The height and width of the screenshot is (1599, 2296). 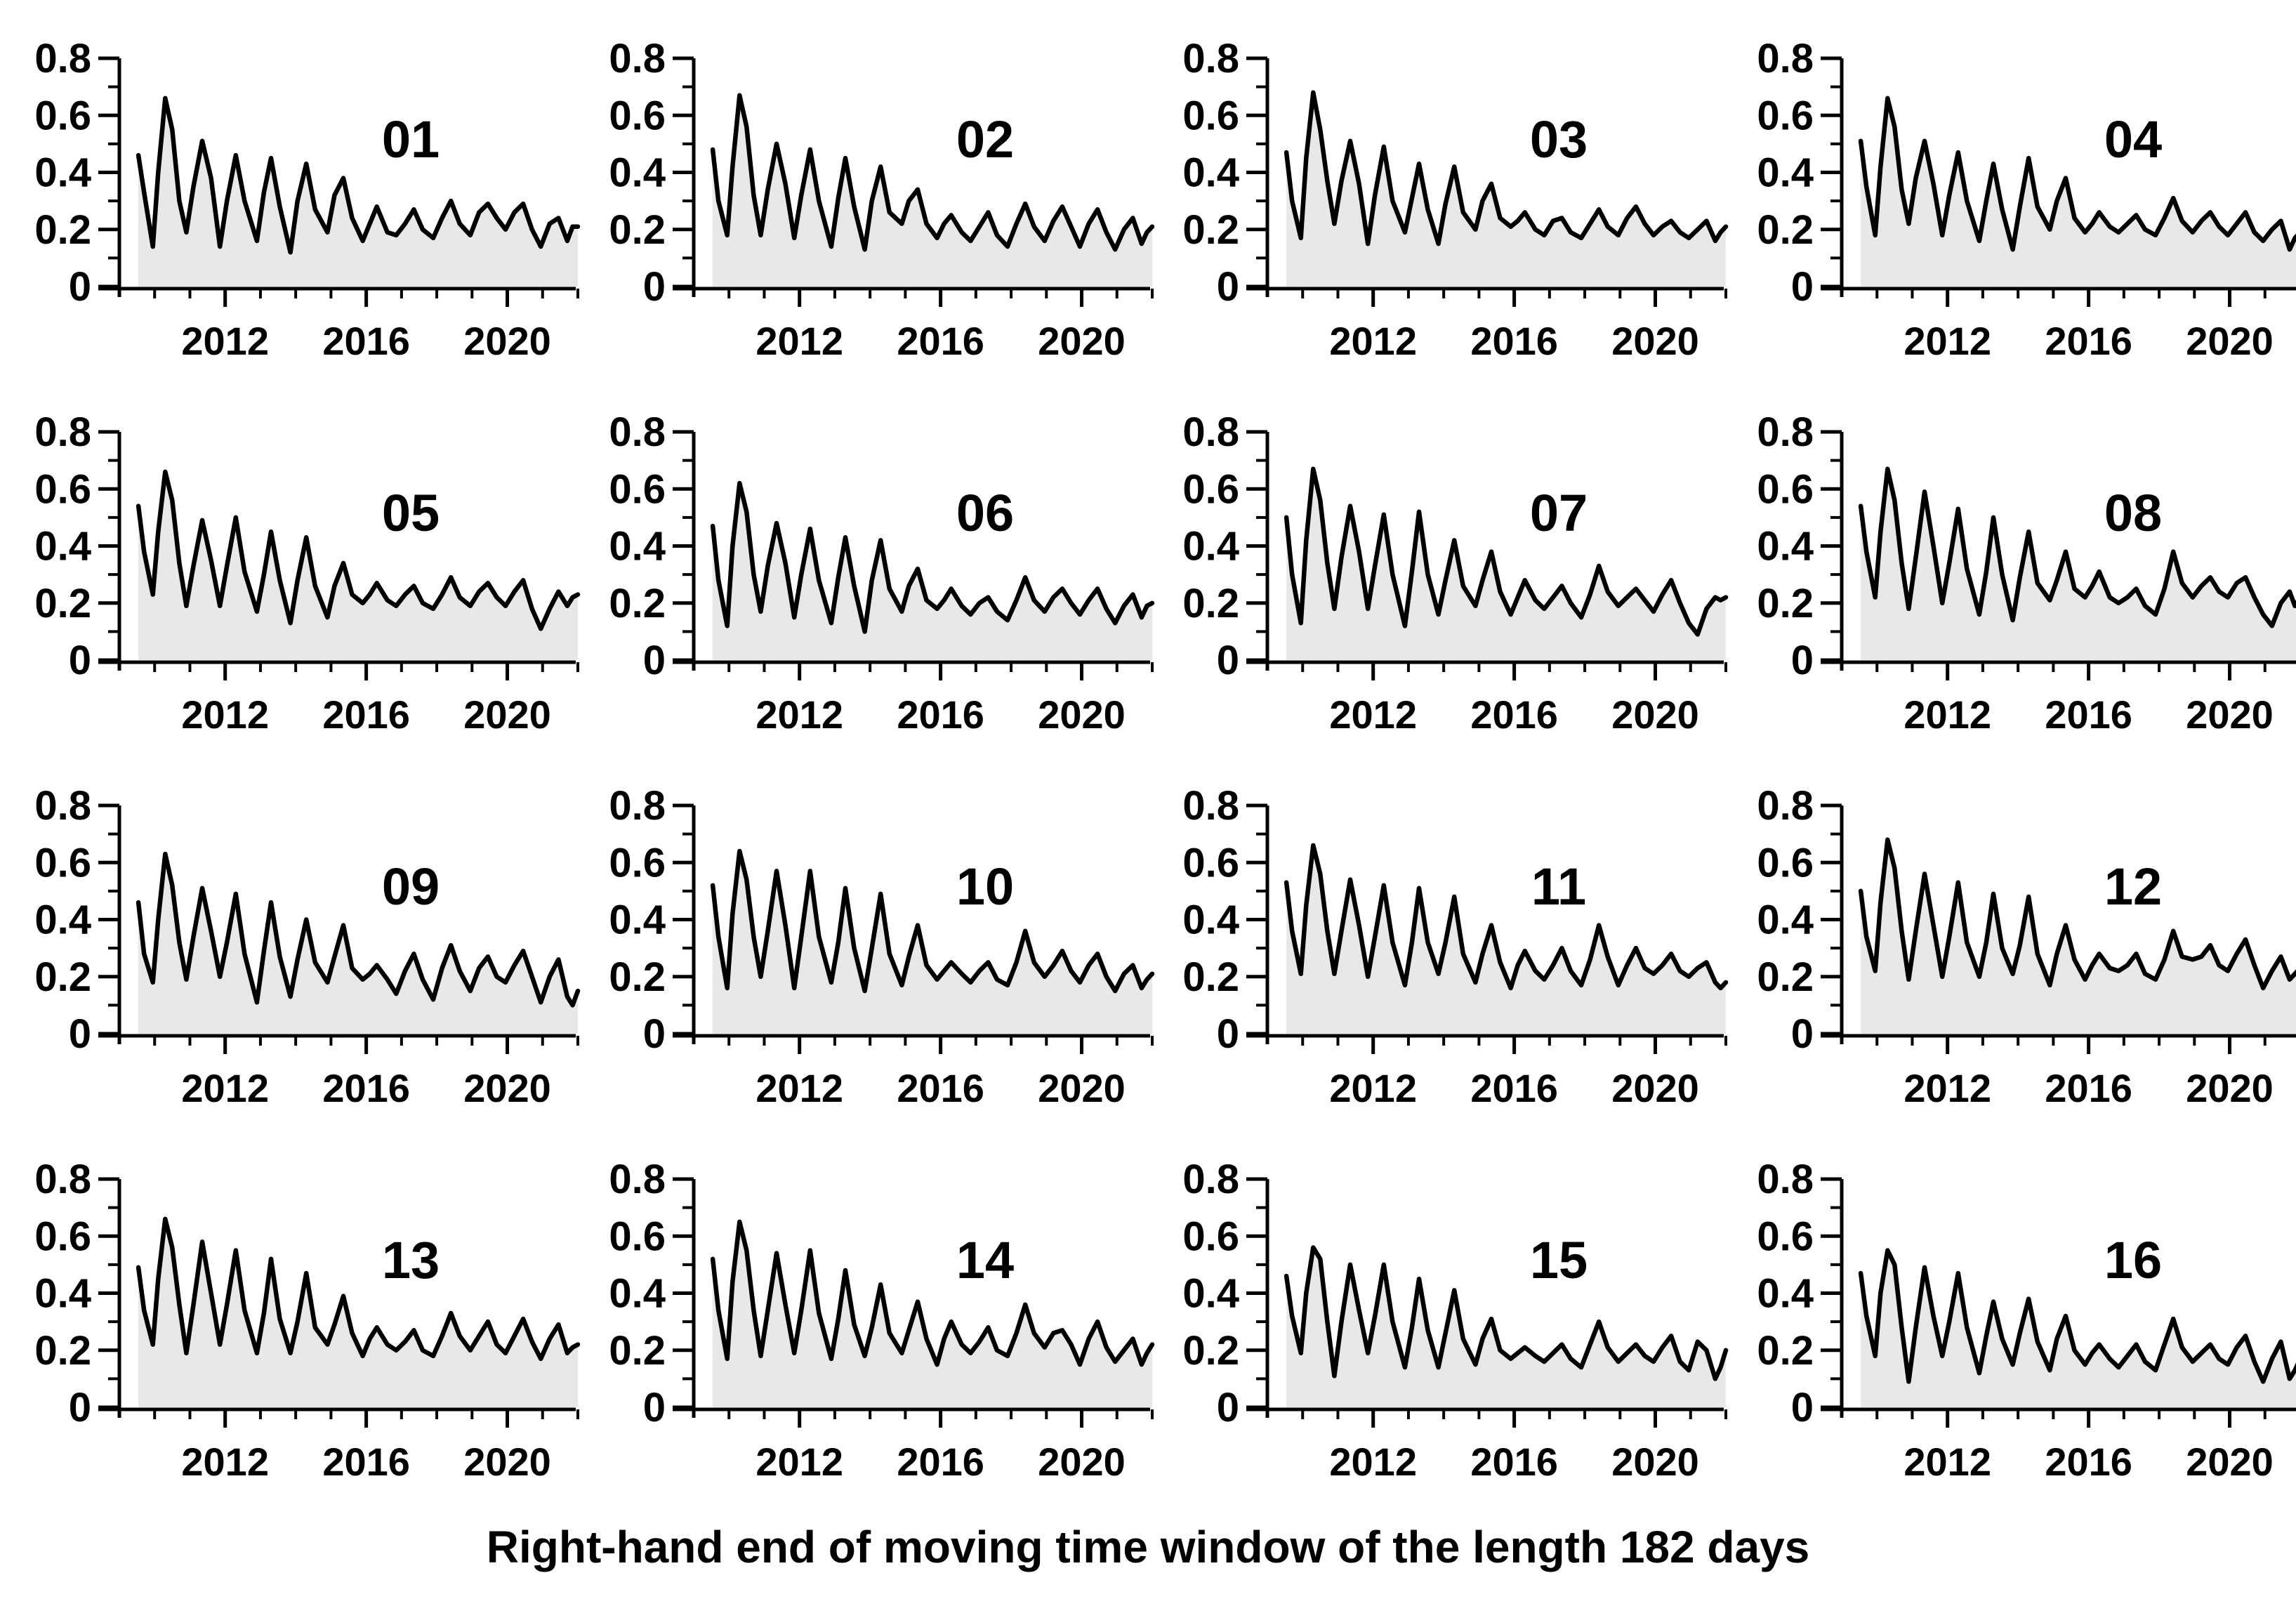 What do you see at coordinates (411, 1260) in the screenshot?
I see `panel-label: 13` at bounding box center [411, 1260].